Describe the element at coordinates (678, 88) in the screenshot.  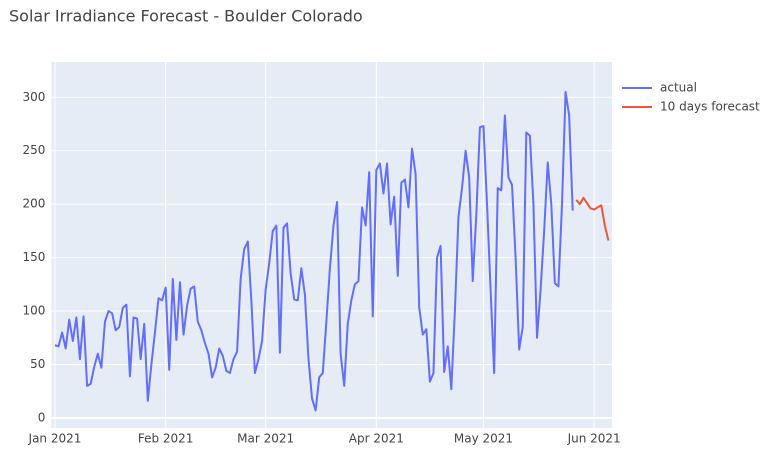
I see `legend-label: actual` at that location.